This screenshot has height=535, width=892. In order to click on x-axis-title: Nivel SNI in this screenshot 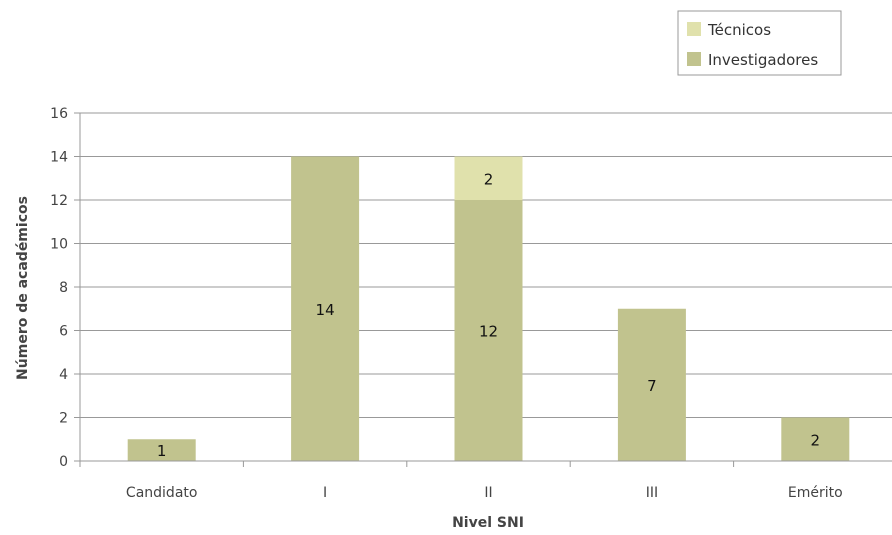, I will do `click(488, 523)`.